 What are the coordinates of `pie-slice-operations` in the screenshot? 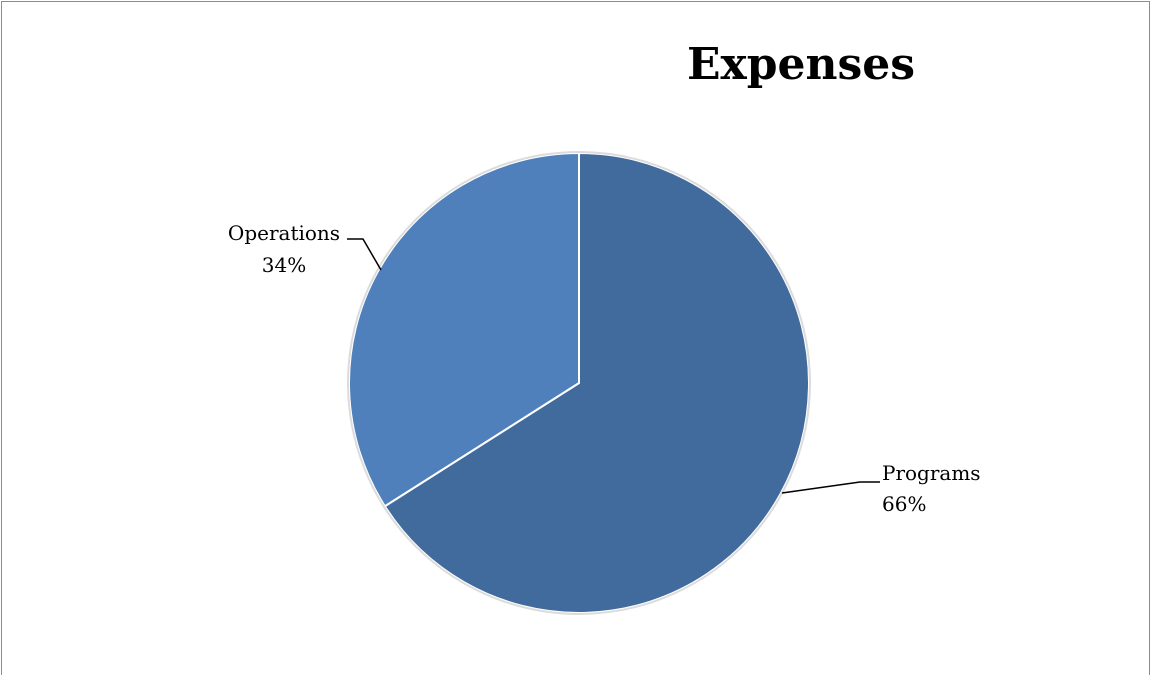 It's located at (464, 330).